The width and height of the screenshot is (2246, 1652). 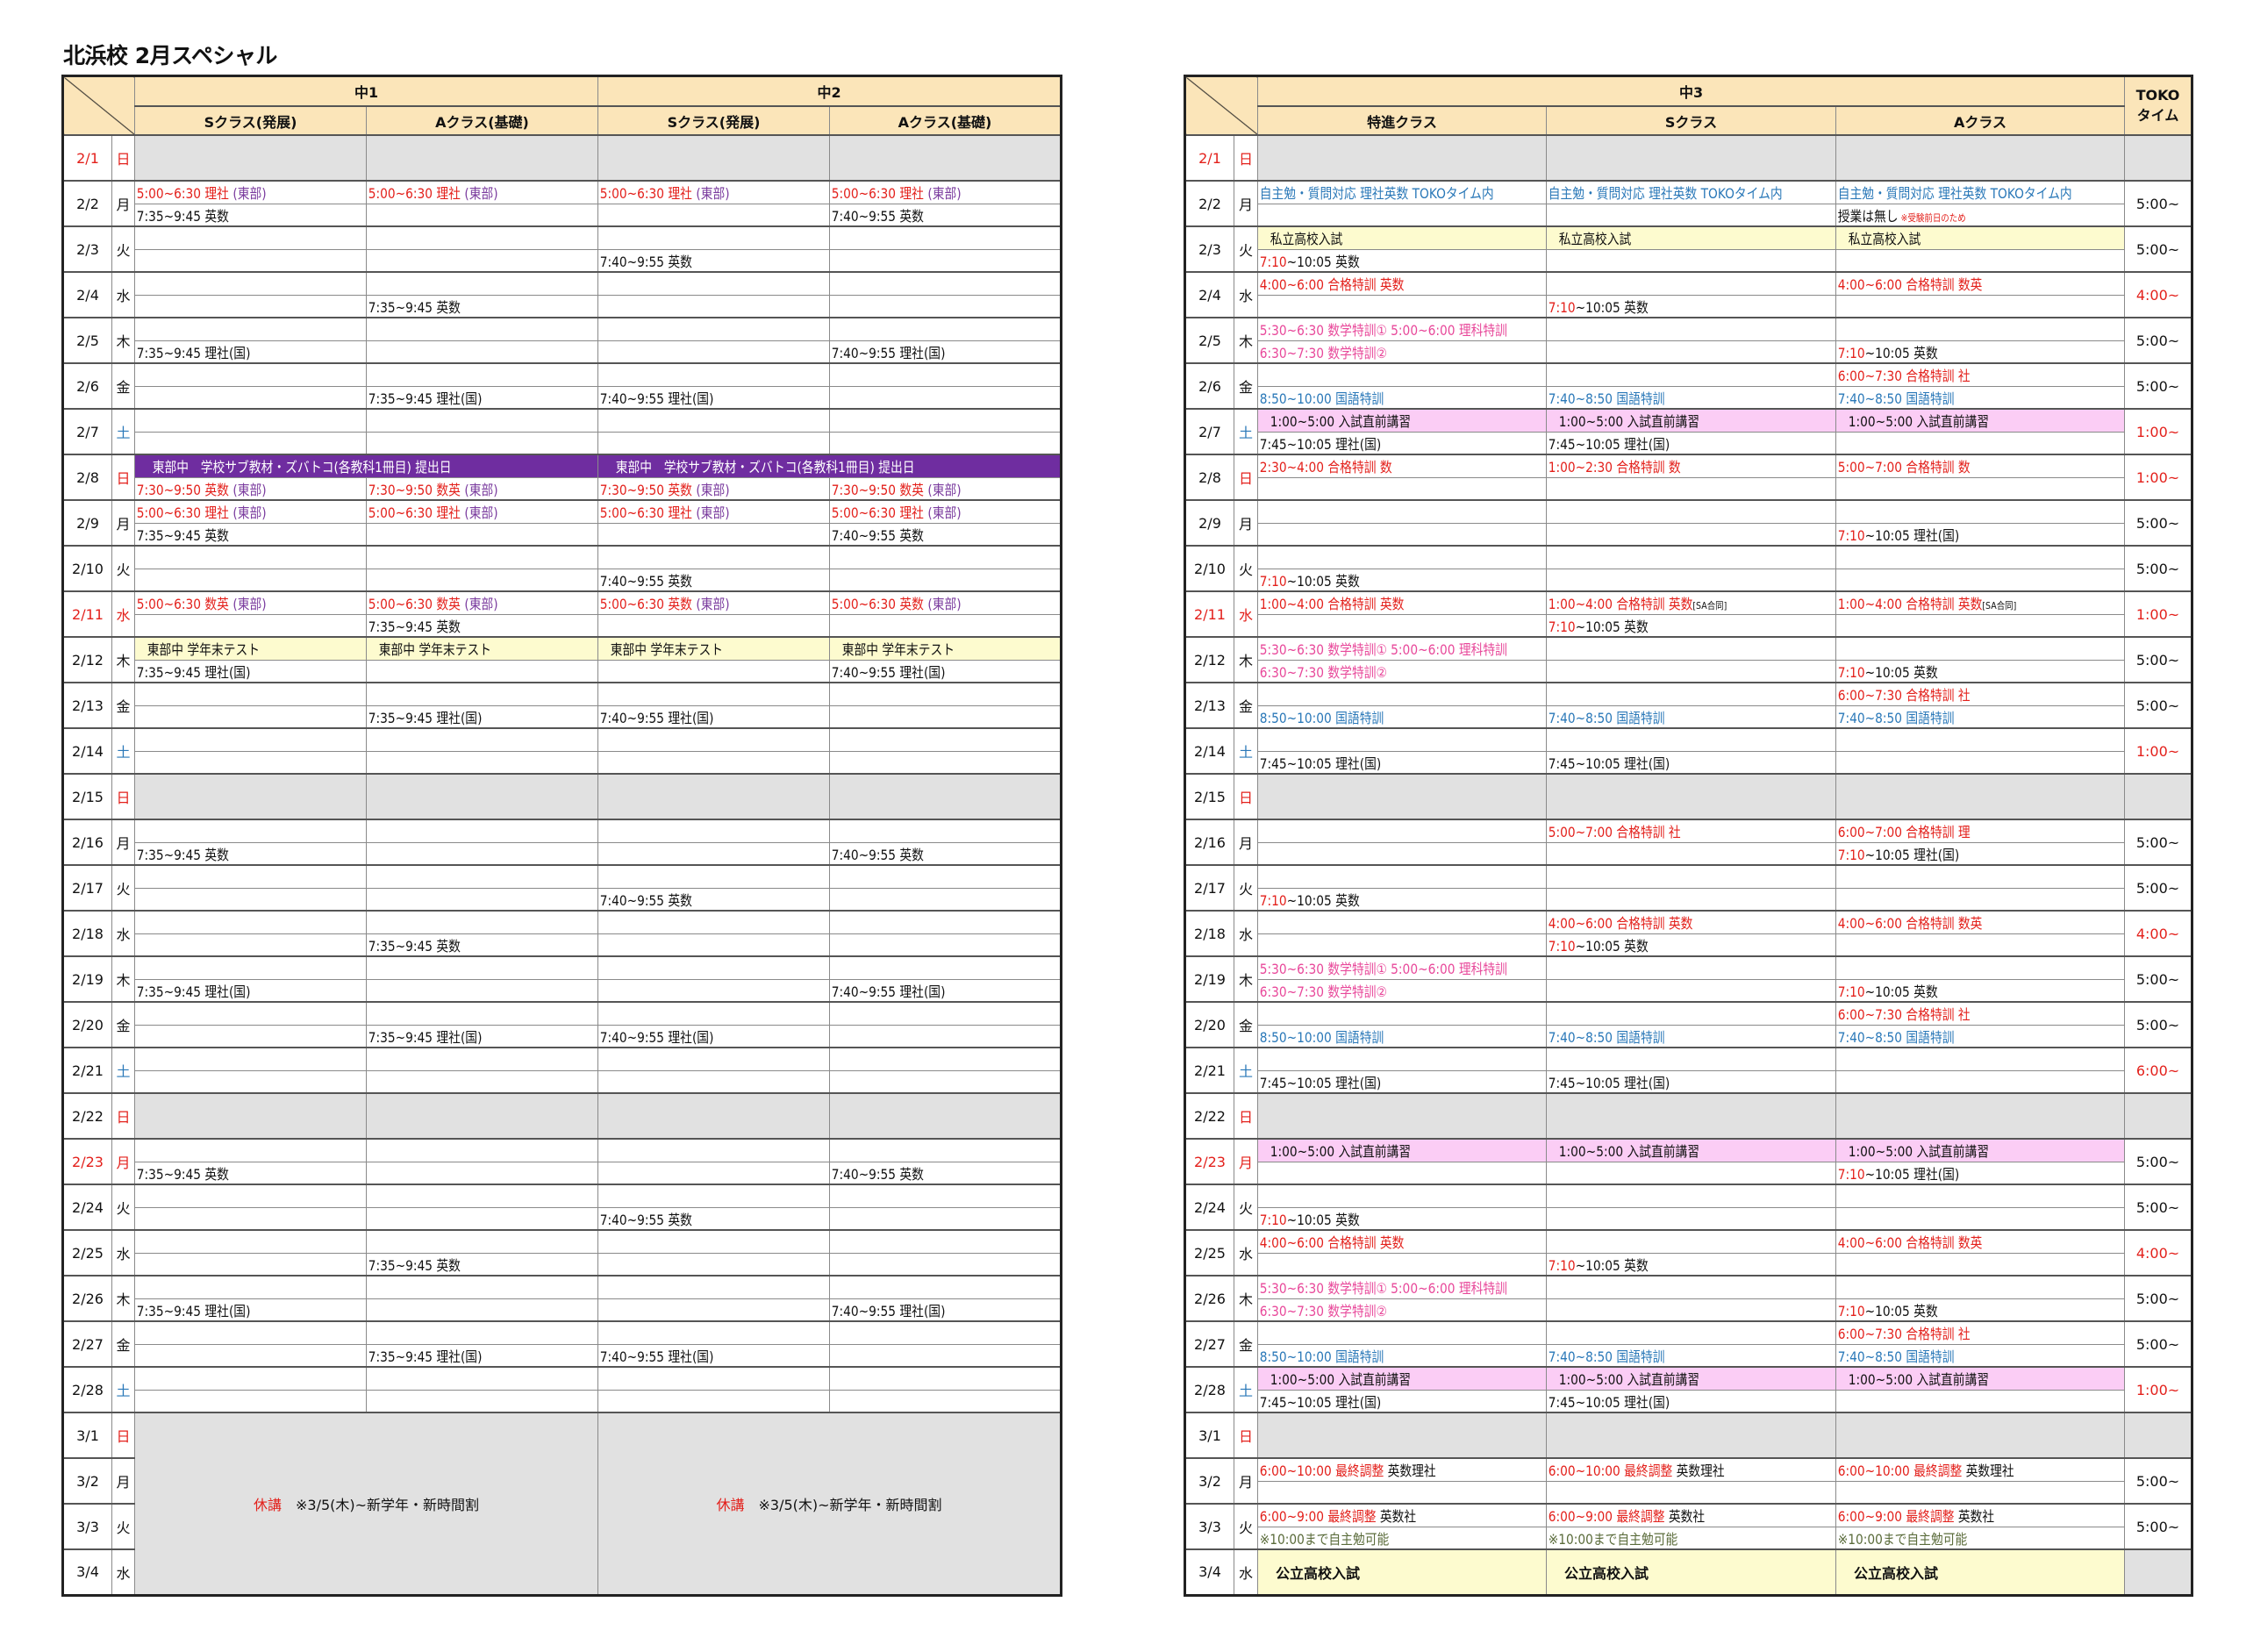 What do you see at coordinates (1246, 1481) in the screenshot?
I see `weekday-cell: 月` at bounding box center [1246, 1481].